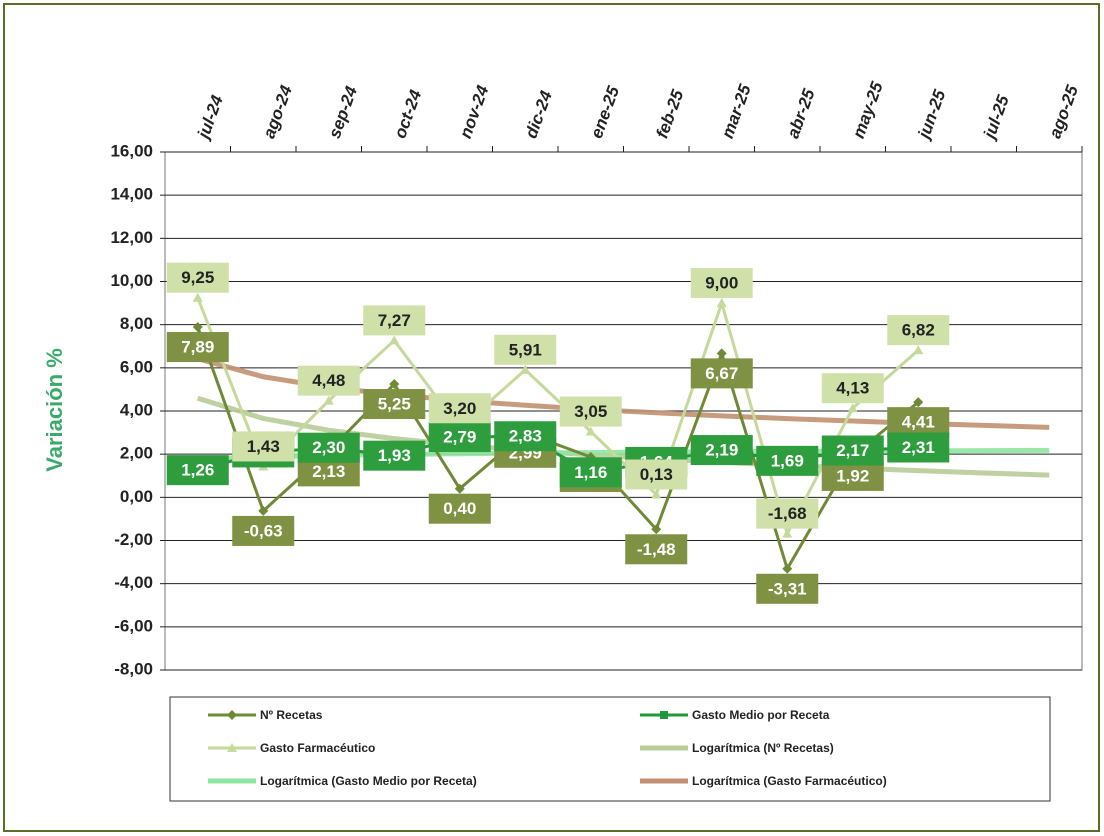 The image size is (1104, 836). I want to click on data-label: 2,31, so click(918, 447).